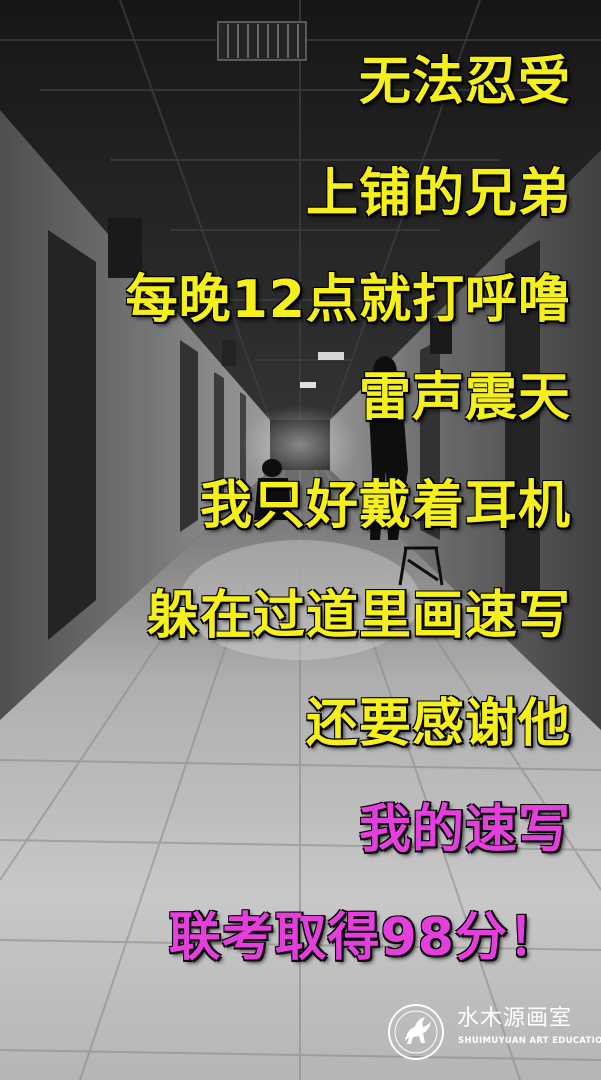 The width and height of the screenshot is (601, 1080). Describe the element at coordinates (348, 300) in the screenshot. I see `caption-line-3: 每晚12点就打呼噜` at that location.